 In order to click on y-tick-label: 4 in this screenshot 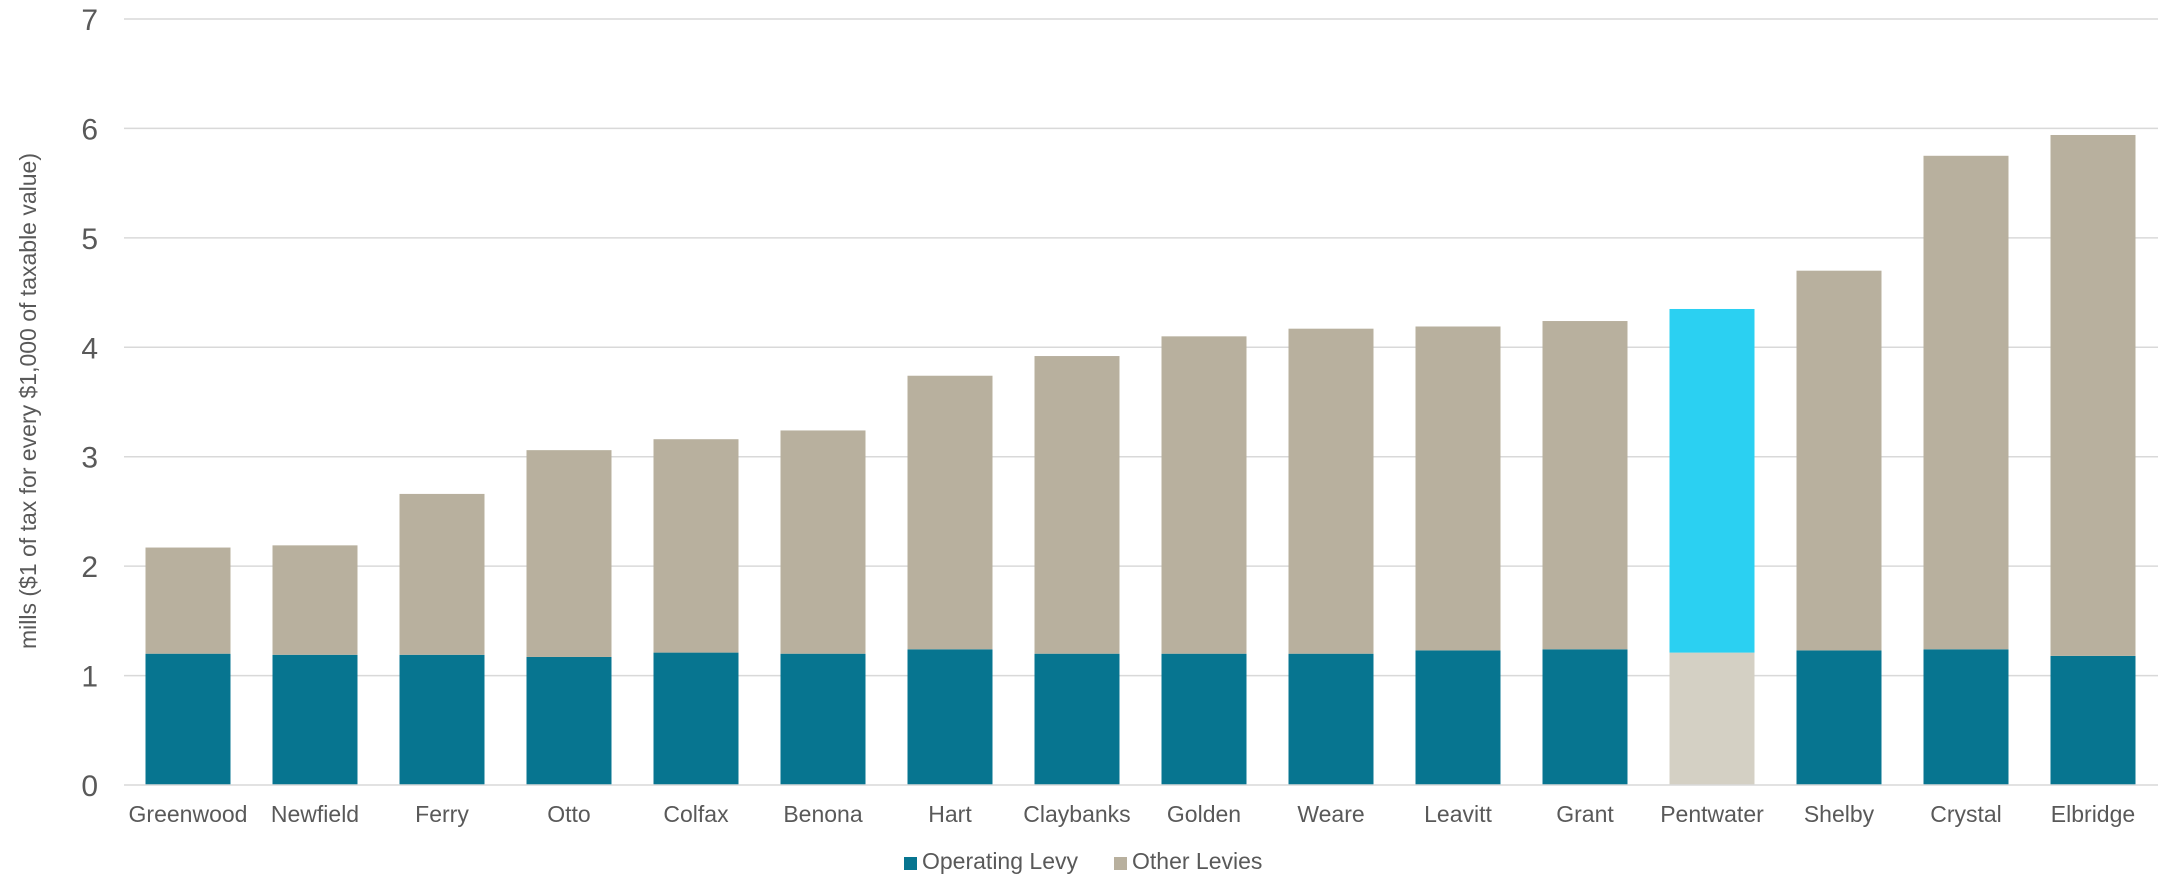, I will do `click(89, 348)`.